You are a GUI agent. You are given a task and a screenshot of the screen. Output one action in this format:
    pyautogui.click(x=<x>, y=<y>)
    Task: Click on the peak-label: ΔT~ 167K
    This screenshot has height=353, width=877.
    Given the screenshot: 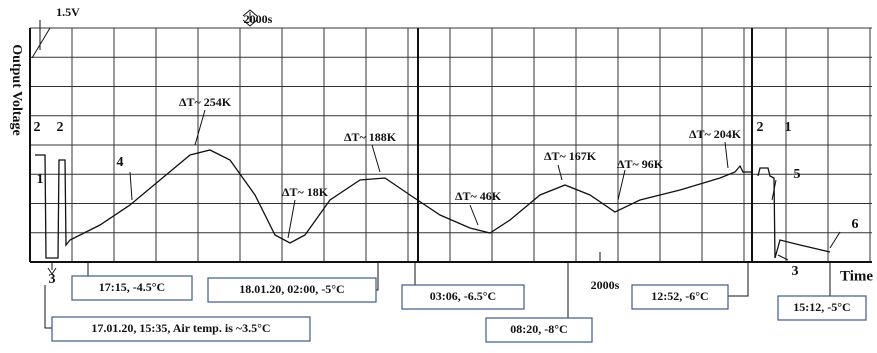 What is the action you would take?
    pyautogui.click(x=570, y=156)
    